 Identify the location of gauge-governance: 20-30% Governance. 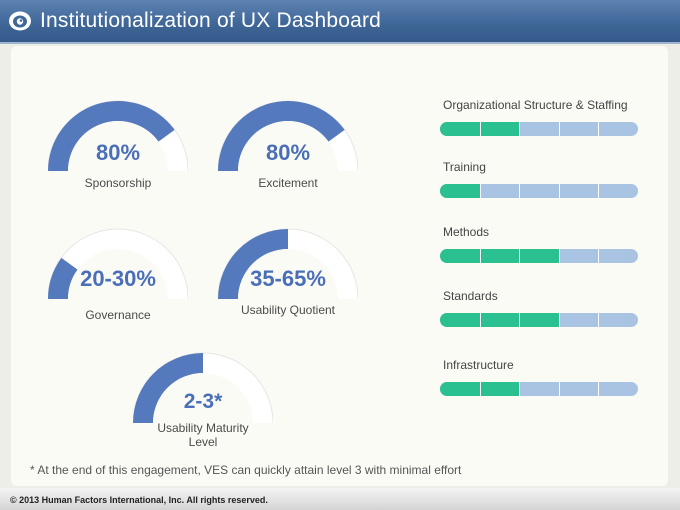
(118, 273).